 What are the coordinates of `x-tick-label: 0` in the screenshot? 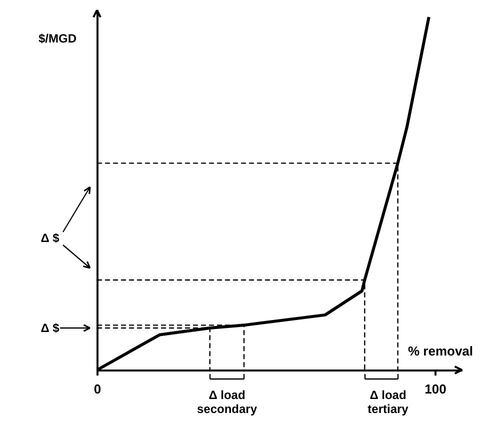 It's located at (98, 389).